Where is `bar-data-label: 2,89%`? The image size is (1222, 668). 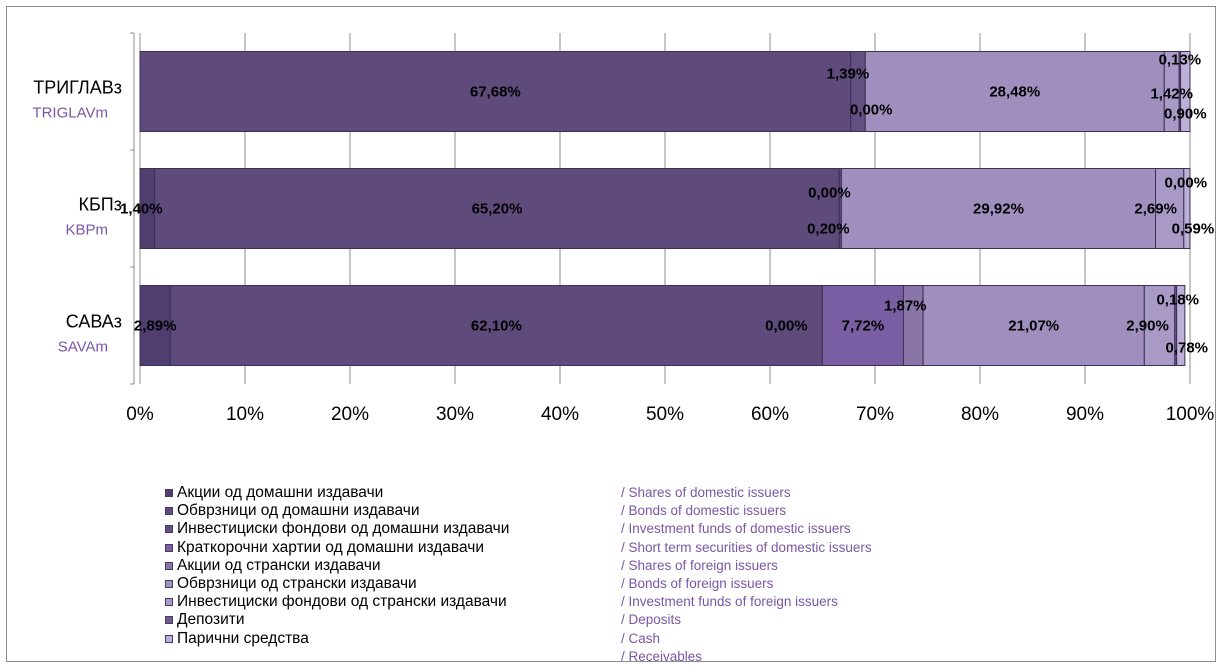 bar-data-label: 2,89% is located at coordinates (155, 326).